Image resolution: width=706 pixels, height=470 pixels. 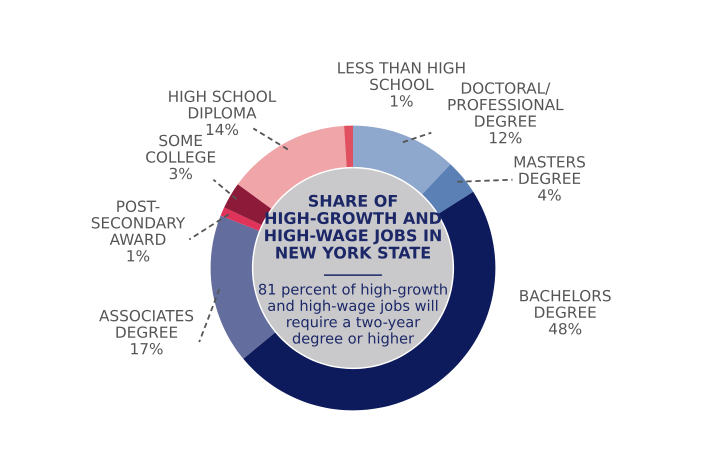 I want to click on text: SHARE OF HIGH-GROWTH AND HIGH-WAGE JOBS IN NEW YORK STATE, so click(x=353, y=226).